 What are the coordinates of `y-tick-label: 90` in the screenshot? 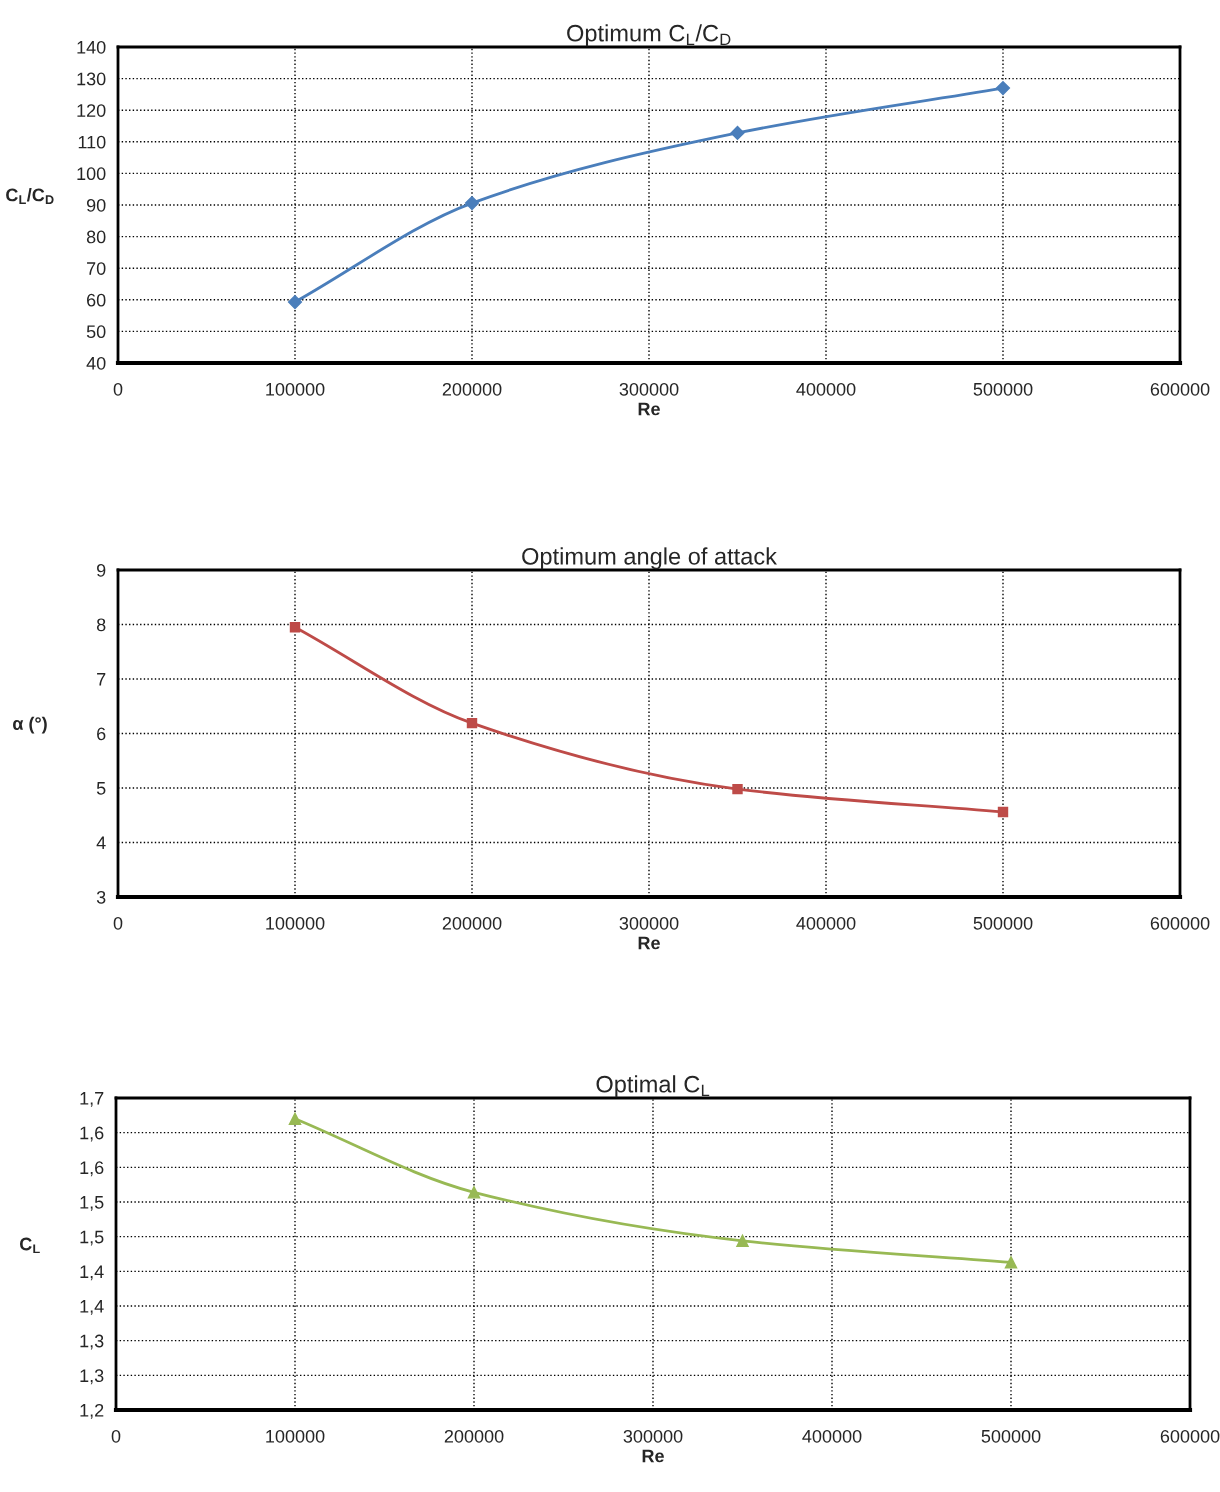 It's located at (96, 205).